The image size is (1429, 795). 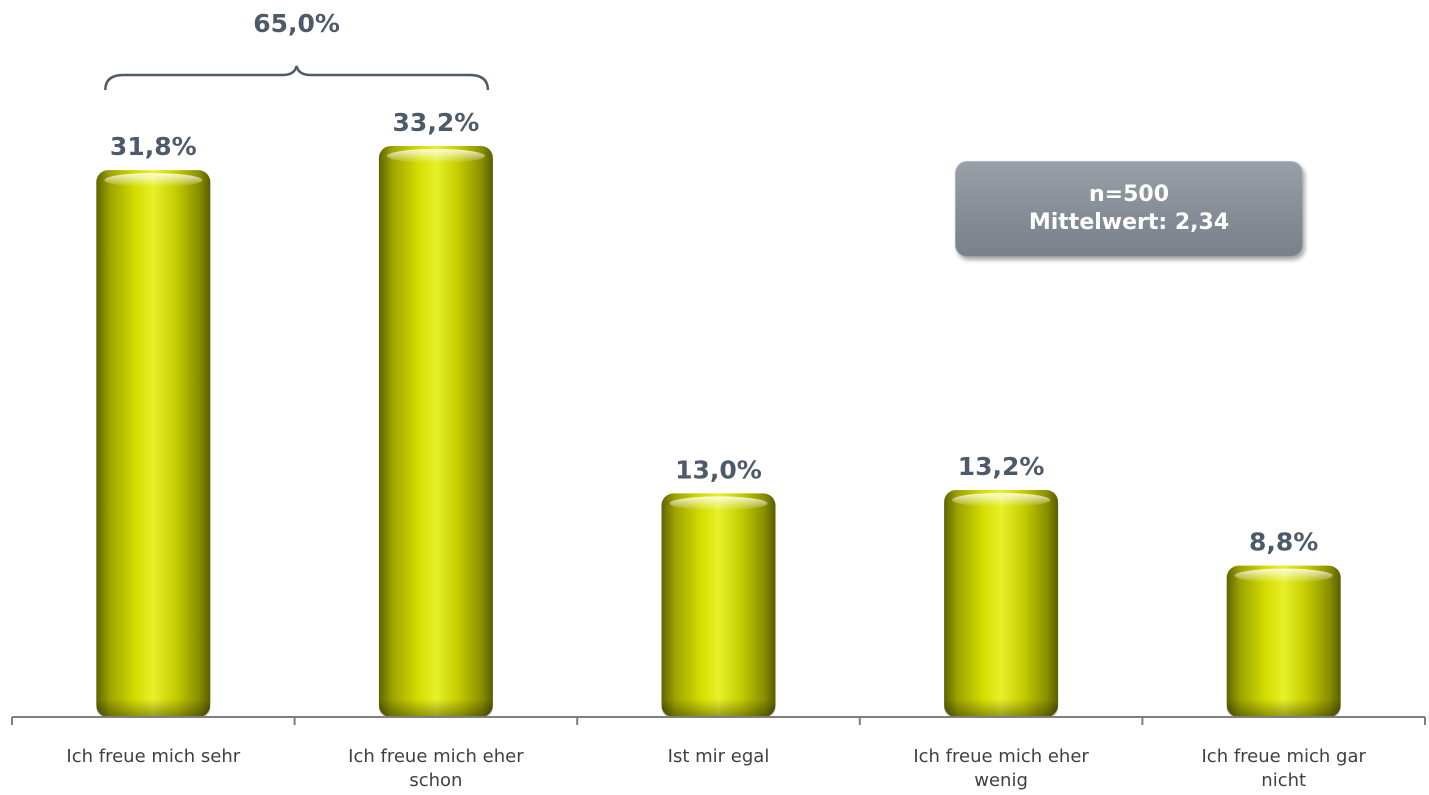 I want to click on sample-size-text: n=500, so click(x=1129, y=194).